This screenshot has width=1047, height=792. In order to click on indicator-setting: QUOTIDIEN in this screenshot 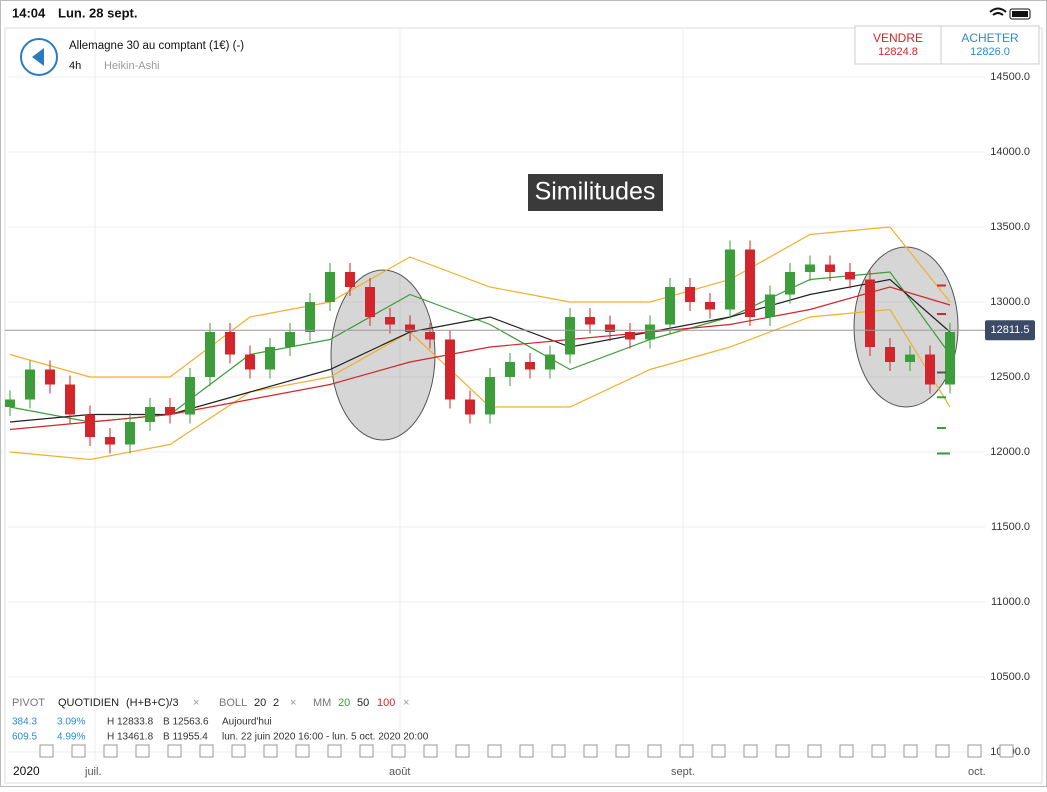, I will do `click(88, 703)`.